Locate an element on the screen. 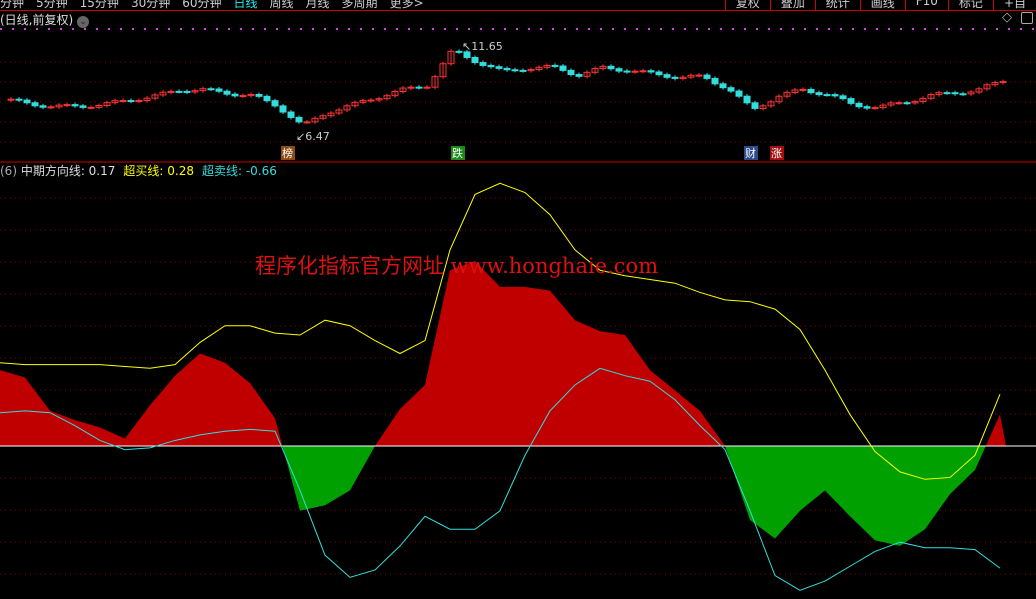 The image size is (1036, 599). period-tab: 月线 is located at coordinates (317, 5).